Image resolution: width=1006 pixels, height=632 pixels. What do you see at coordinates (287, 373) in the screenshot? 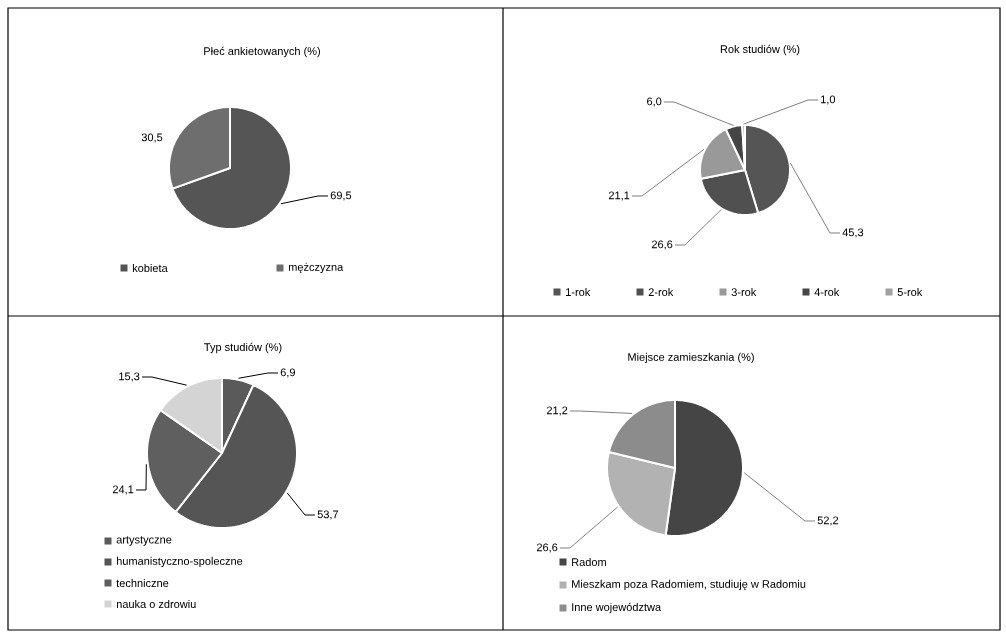
I see `data-label: 6,9` at bounding box center [287, 373].